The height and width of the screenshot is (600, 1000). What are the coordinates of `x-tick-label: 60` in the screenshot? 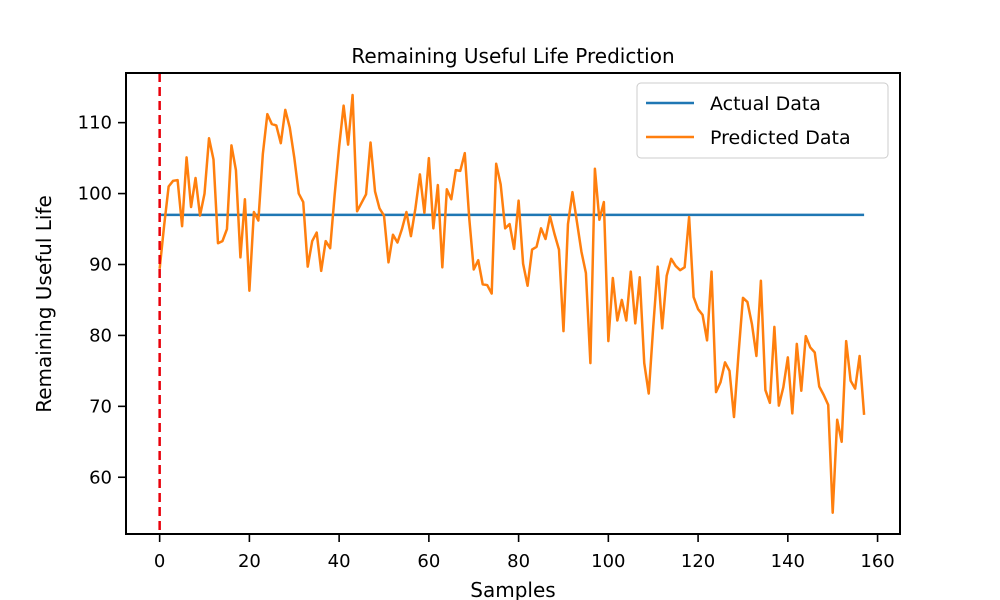 It's located at (428, 561).